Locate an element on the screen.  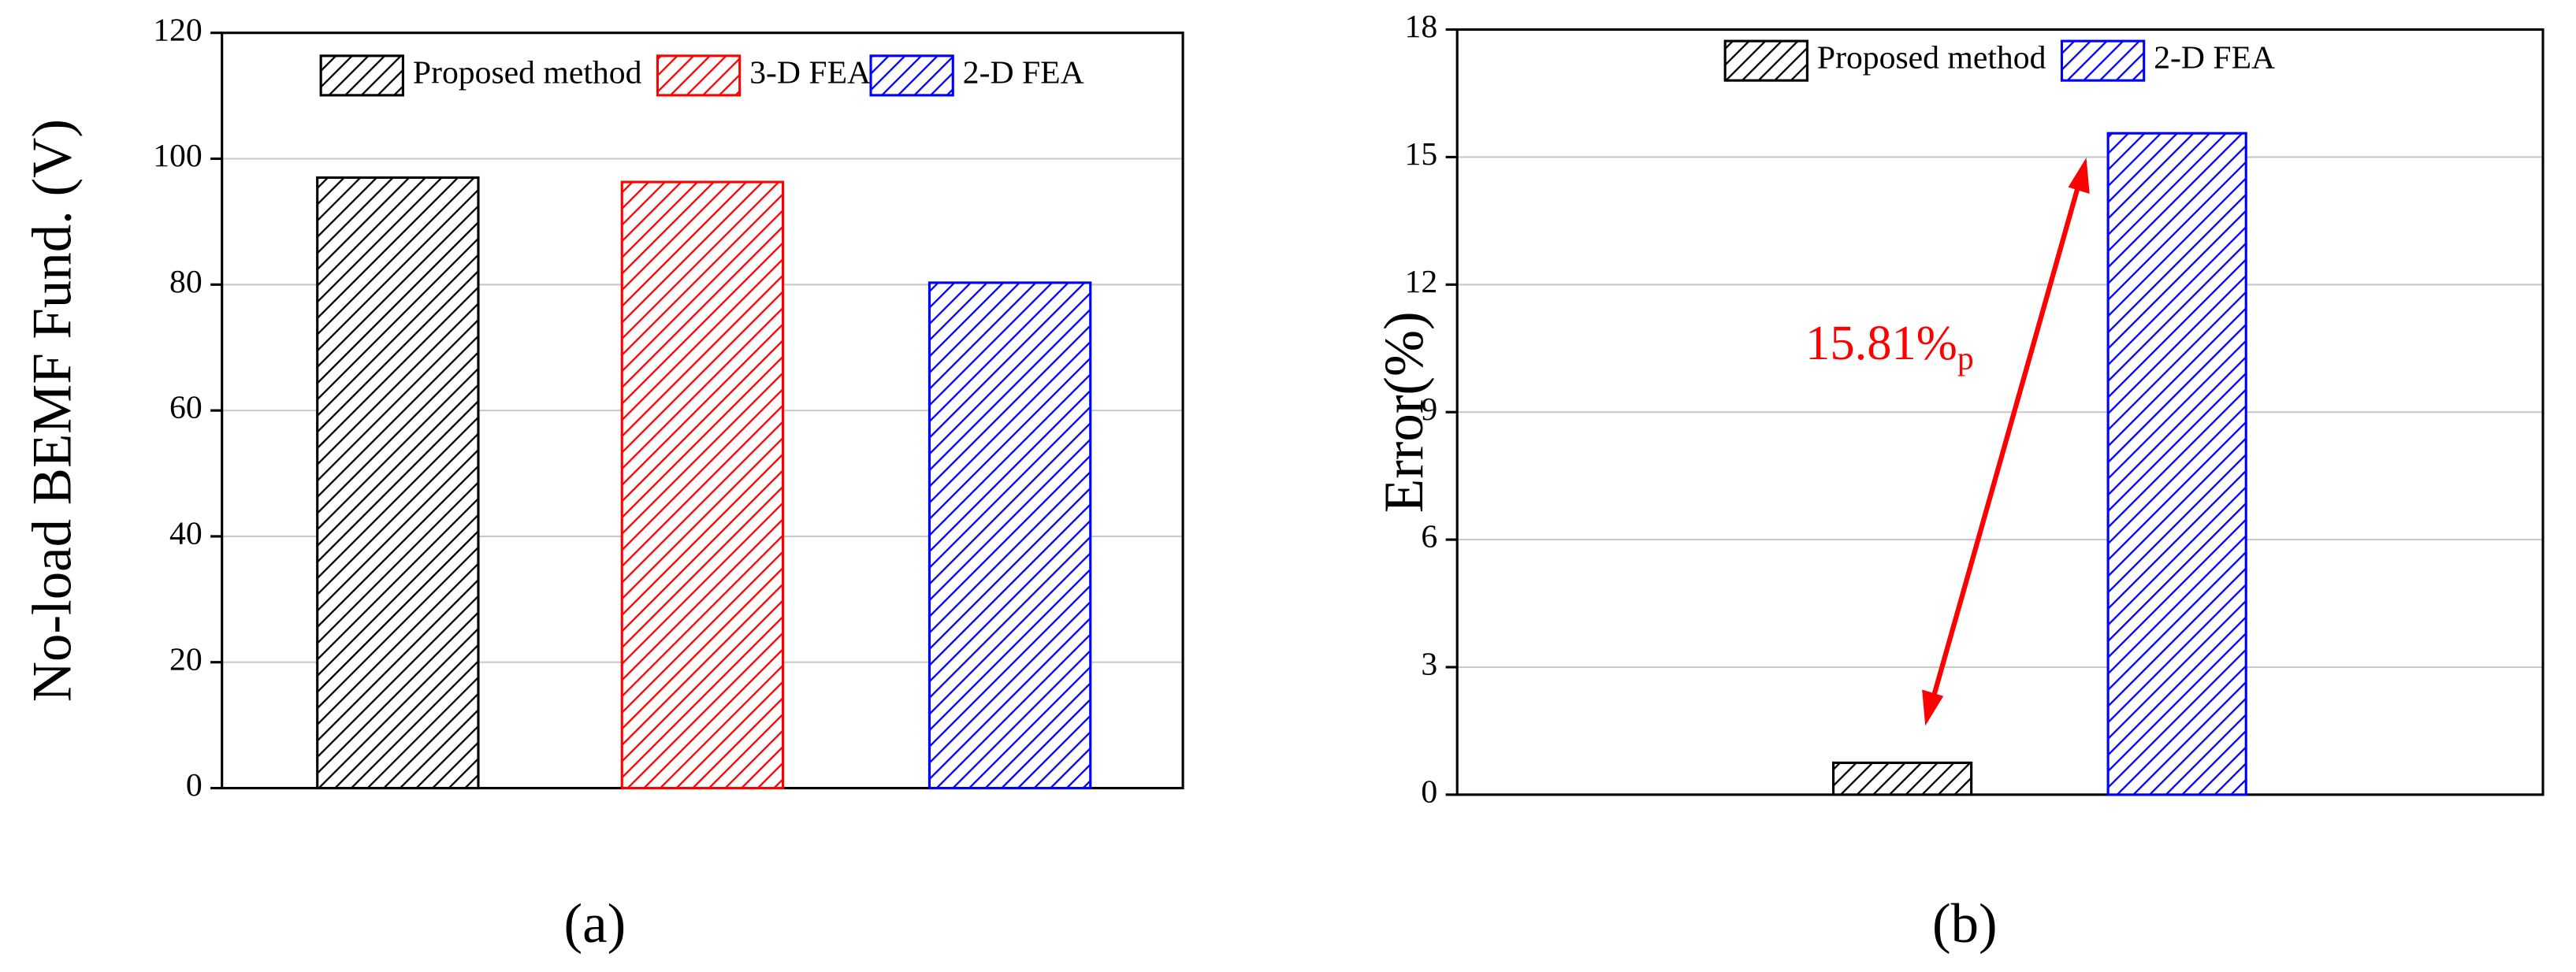
arrow is located at coordinates (2006, 442).